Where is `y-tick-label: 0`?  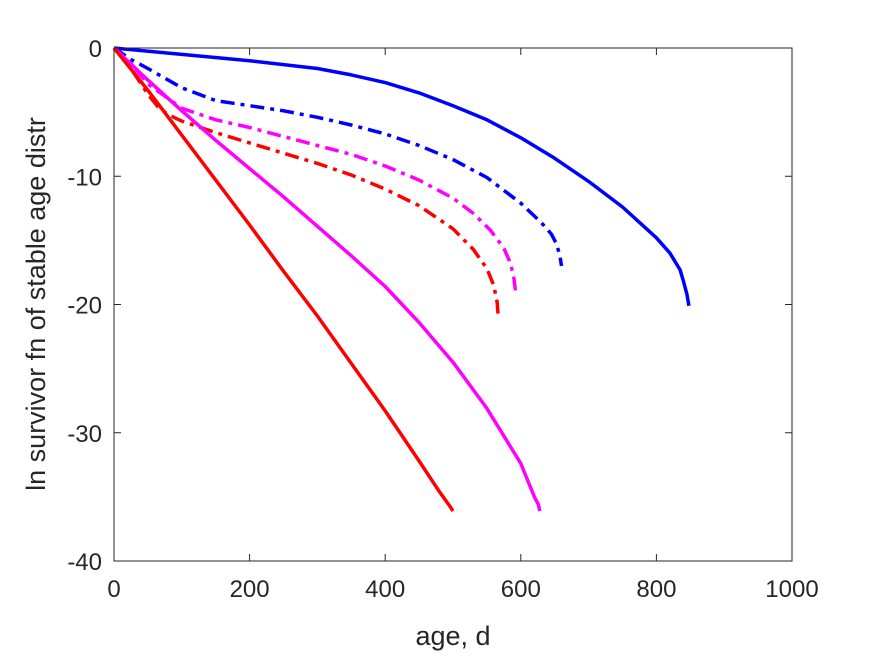 y-tick-label: 0 is located at coordinates (95, 49).